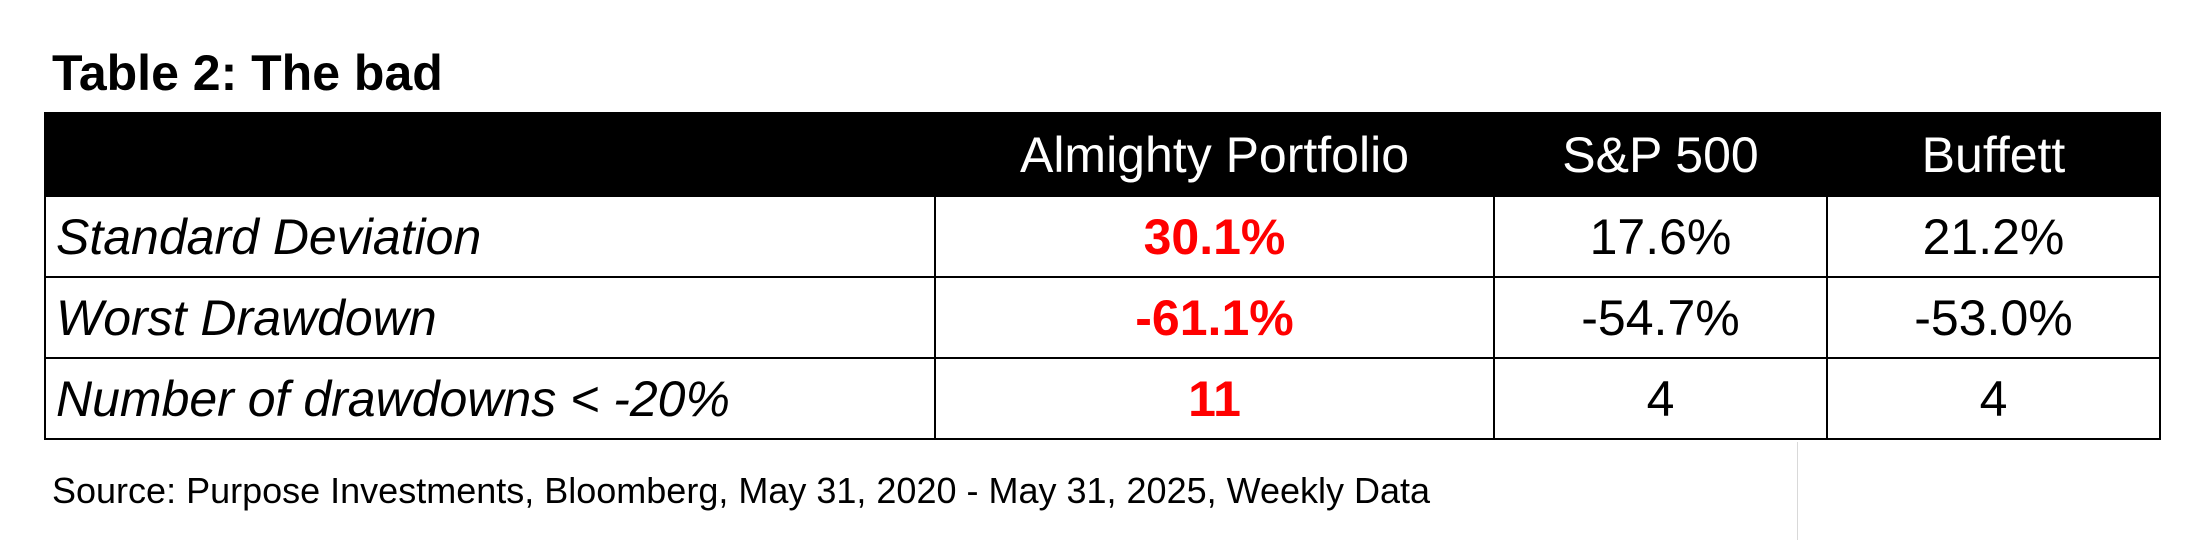  What do you see at coordinates (1660, 398) in the screenshot?
I see `cell-sp500-value: 4` at bounding box center [1660, 398].